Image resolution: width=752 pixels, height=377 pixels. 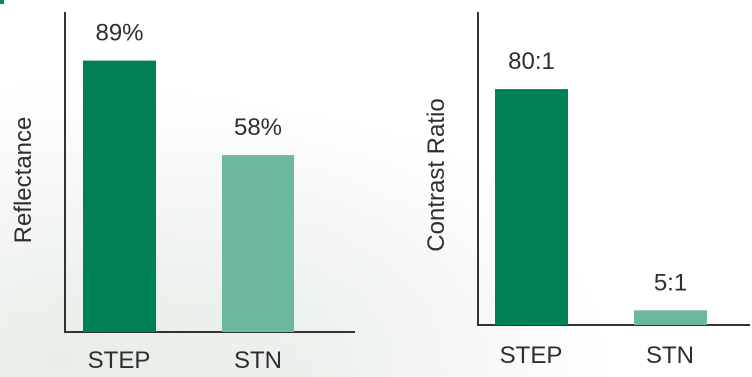 What do you see at coordinates (531, 61) in the screenshot?
I see `label-contrast-step: 80:1` at bounding box center [531, 61].